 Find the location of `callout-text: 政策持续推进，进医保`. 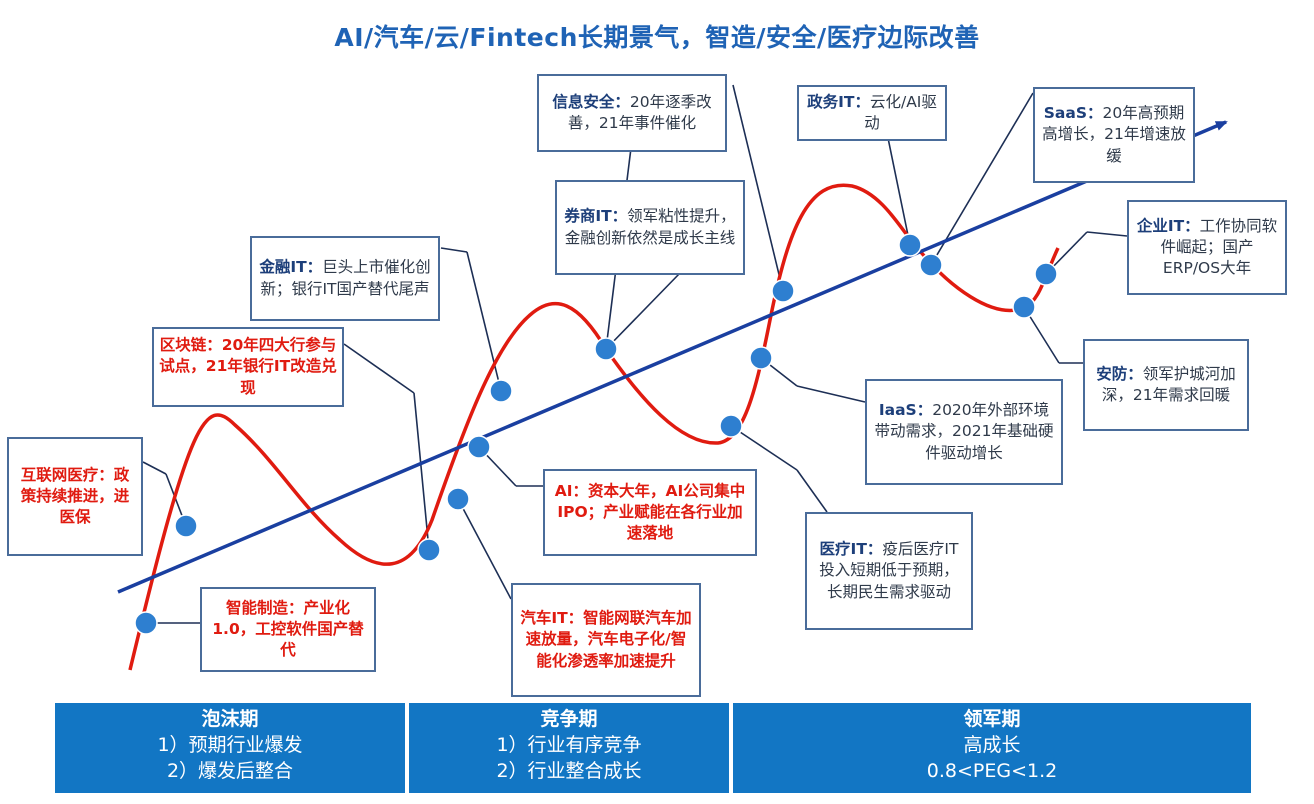

callout-text: 政策持续推进，进医保 is located at coordinates (75, 496).